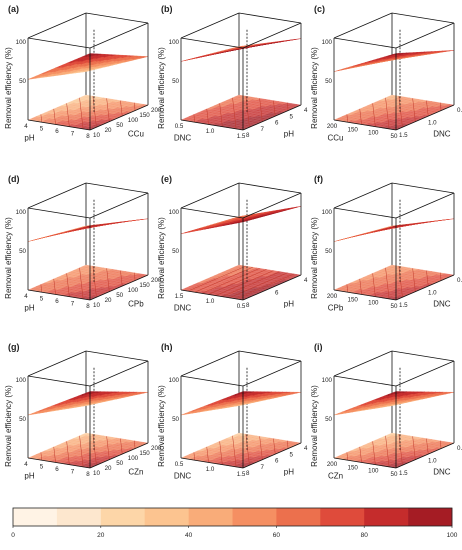 The image size is (462, 550). I want to click on x-axis-label: DNC, so click(183, 476).